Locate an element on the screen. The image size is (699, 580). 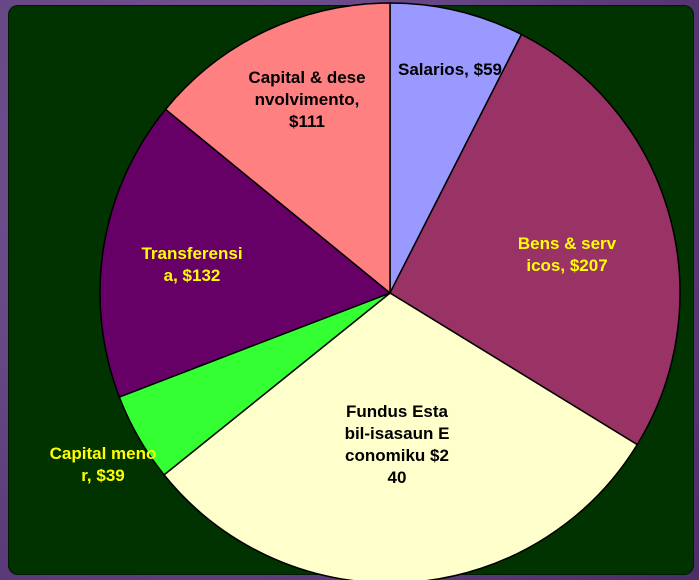
value-label: $240 is located at coordinates (418, 466).